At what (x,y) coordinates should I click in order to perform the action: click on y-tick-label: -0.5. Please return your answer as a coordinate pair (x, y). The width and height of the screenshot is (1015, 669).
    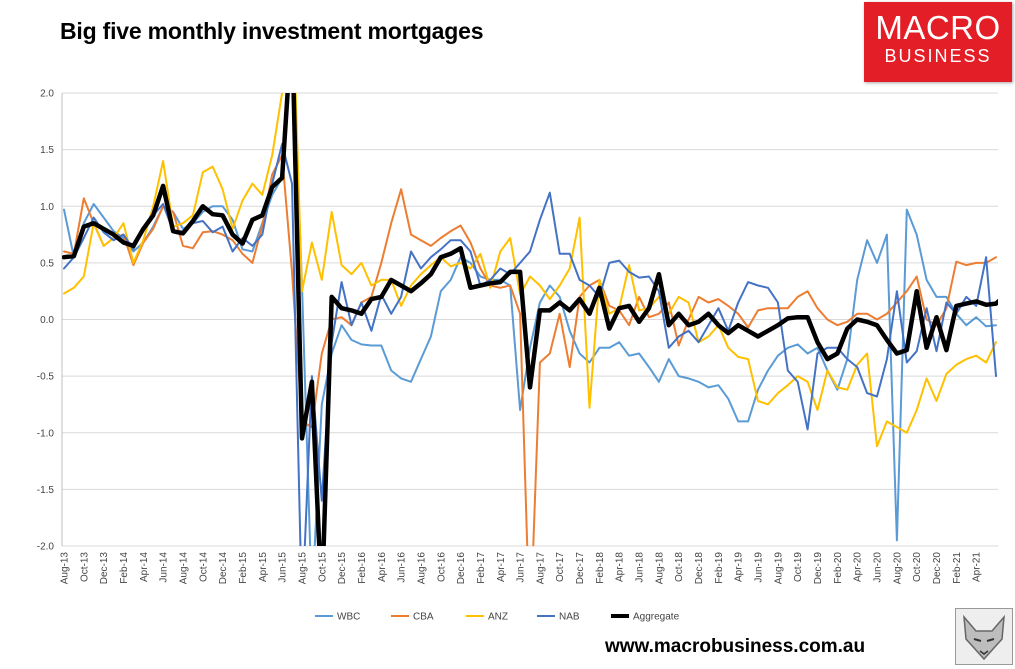
    Looking at the image, I should click on (46, 377).